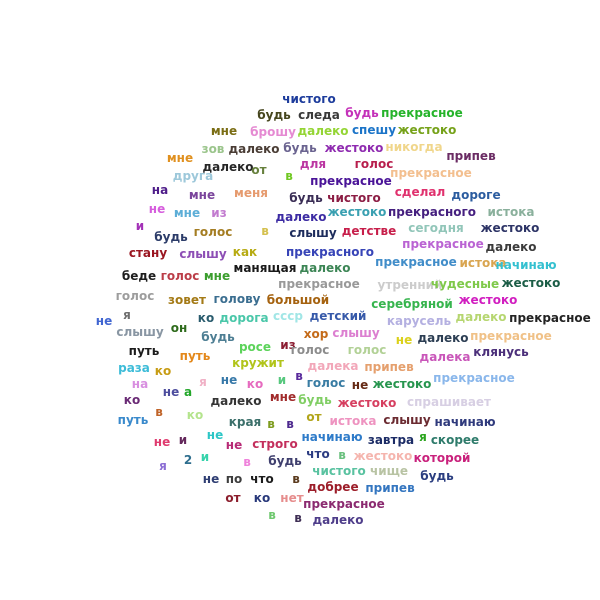 This screenshot has width=600, height=600. I want to click on cloud-word: начинаю, so click(332, 437).